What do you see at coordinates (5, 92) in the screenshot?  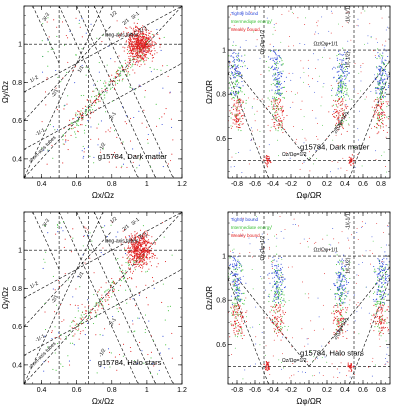 I see `y-axis-label: Ωy/Ωz` at bounding box center [5, 92].